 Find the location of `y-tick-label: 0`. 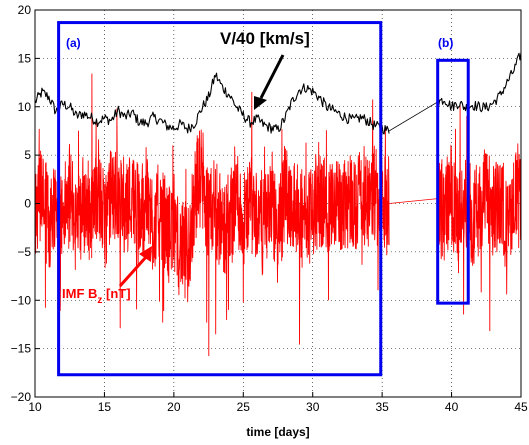

y-tick-label: 0 is located at coordinates (27, 204).